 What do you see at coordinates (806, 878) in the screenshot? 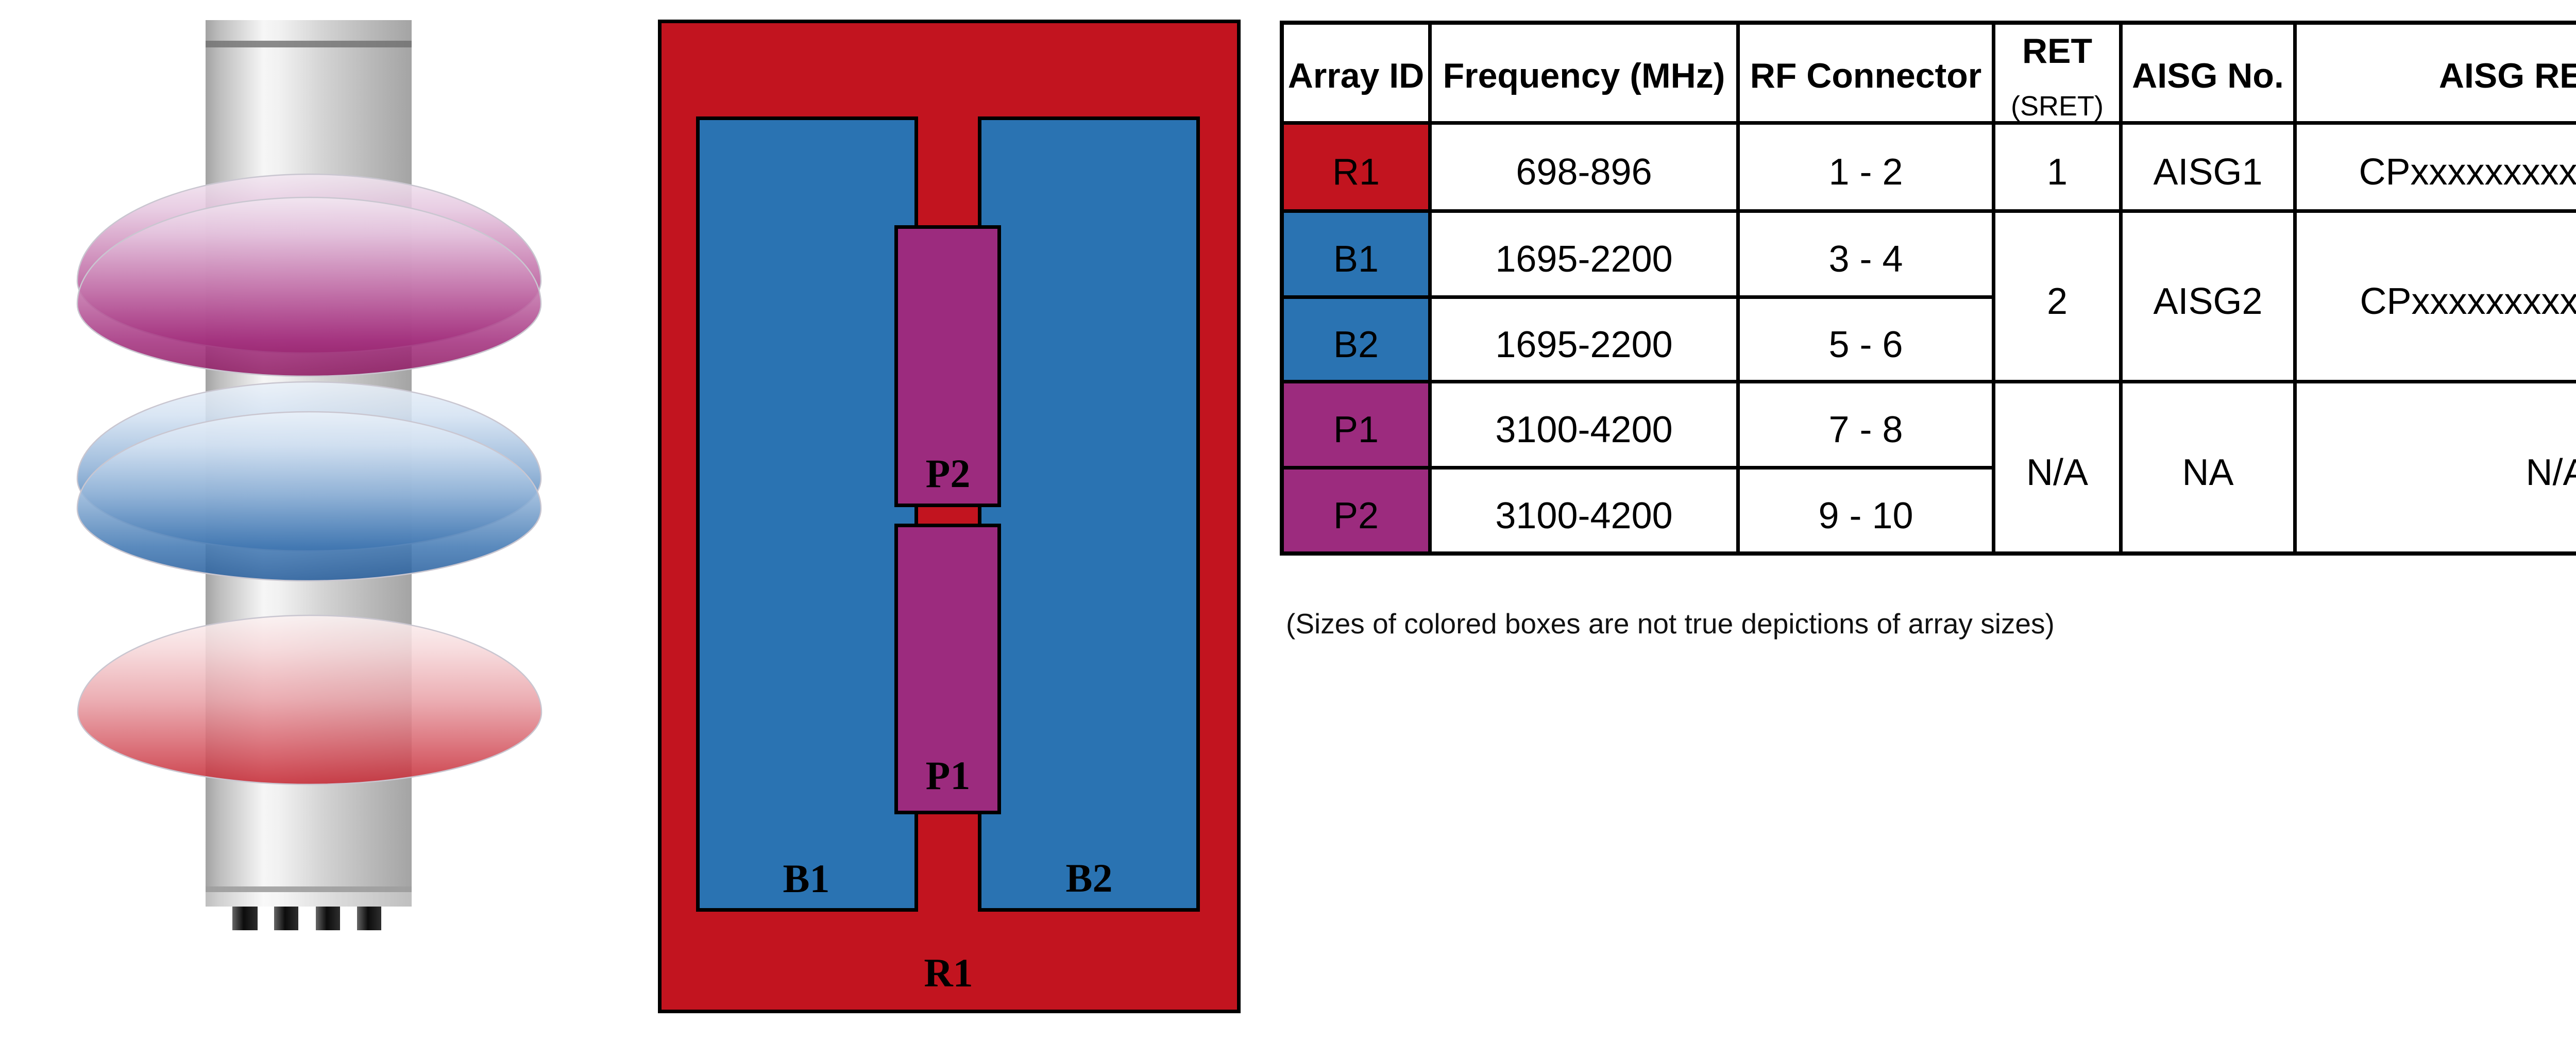
I see `svg-text: B1` at bounding box center [806, 878].